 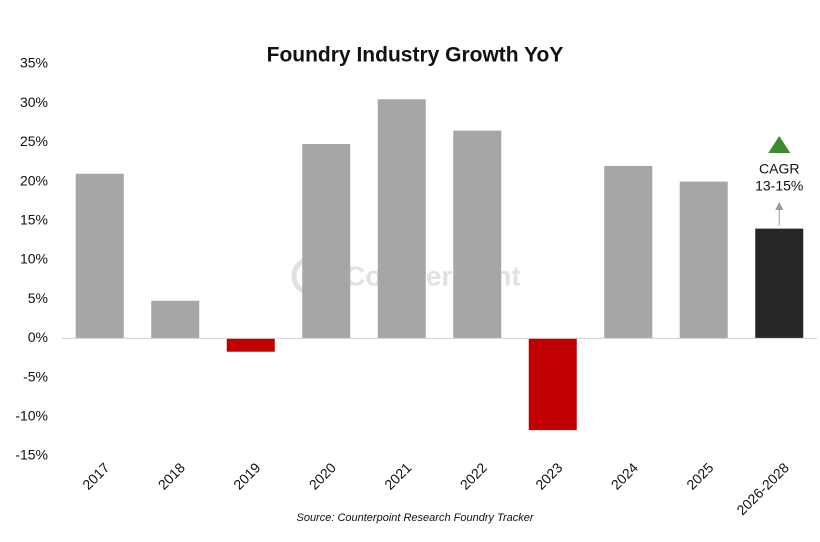 What do you see at coordinates (38, 337) in the screenshot?
I see `y-tick-label: 0%` at bounding box center [38, 337].